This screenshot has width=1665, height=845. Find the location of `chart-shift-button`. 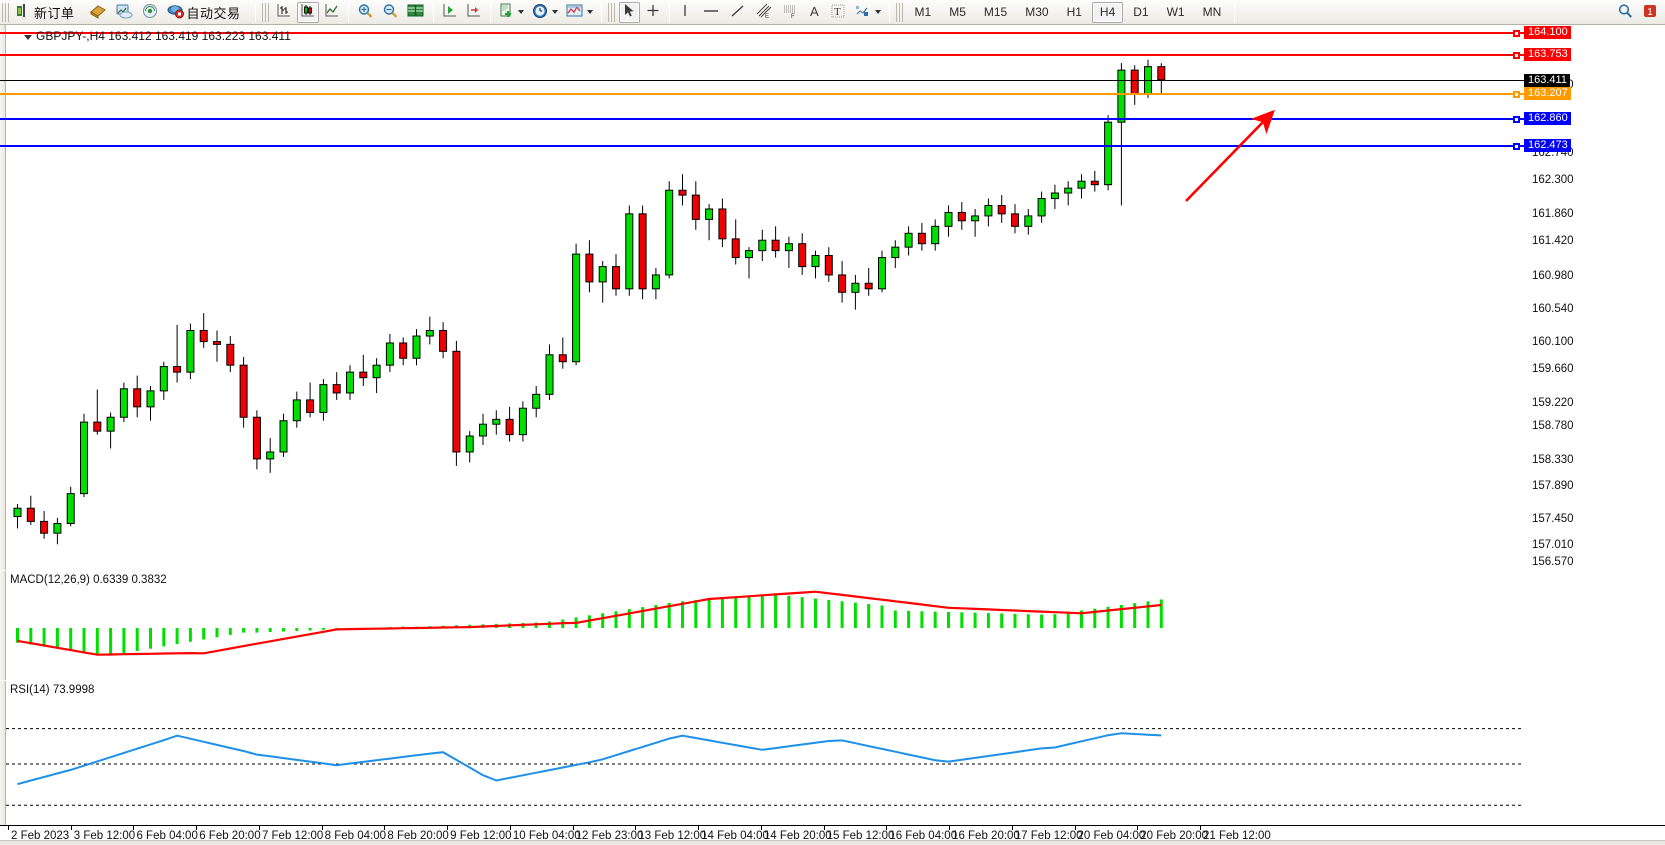

chart-shift-button is located at coordinates (416, 12).